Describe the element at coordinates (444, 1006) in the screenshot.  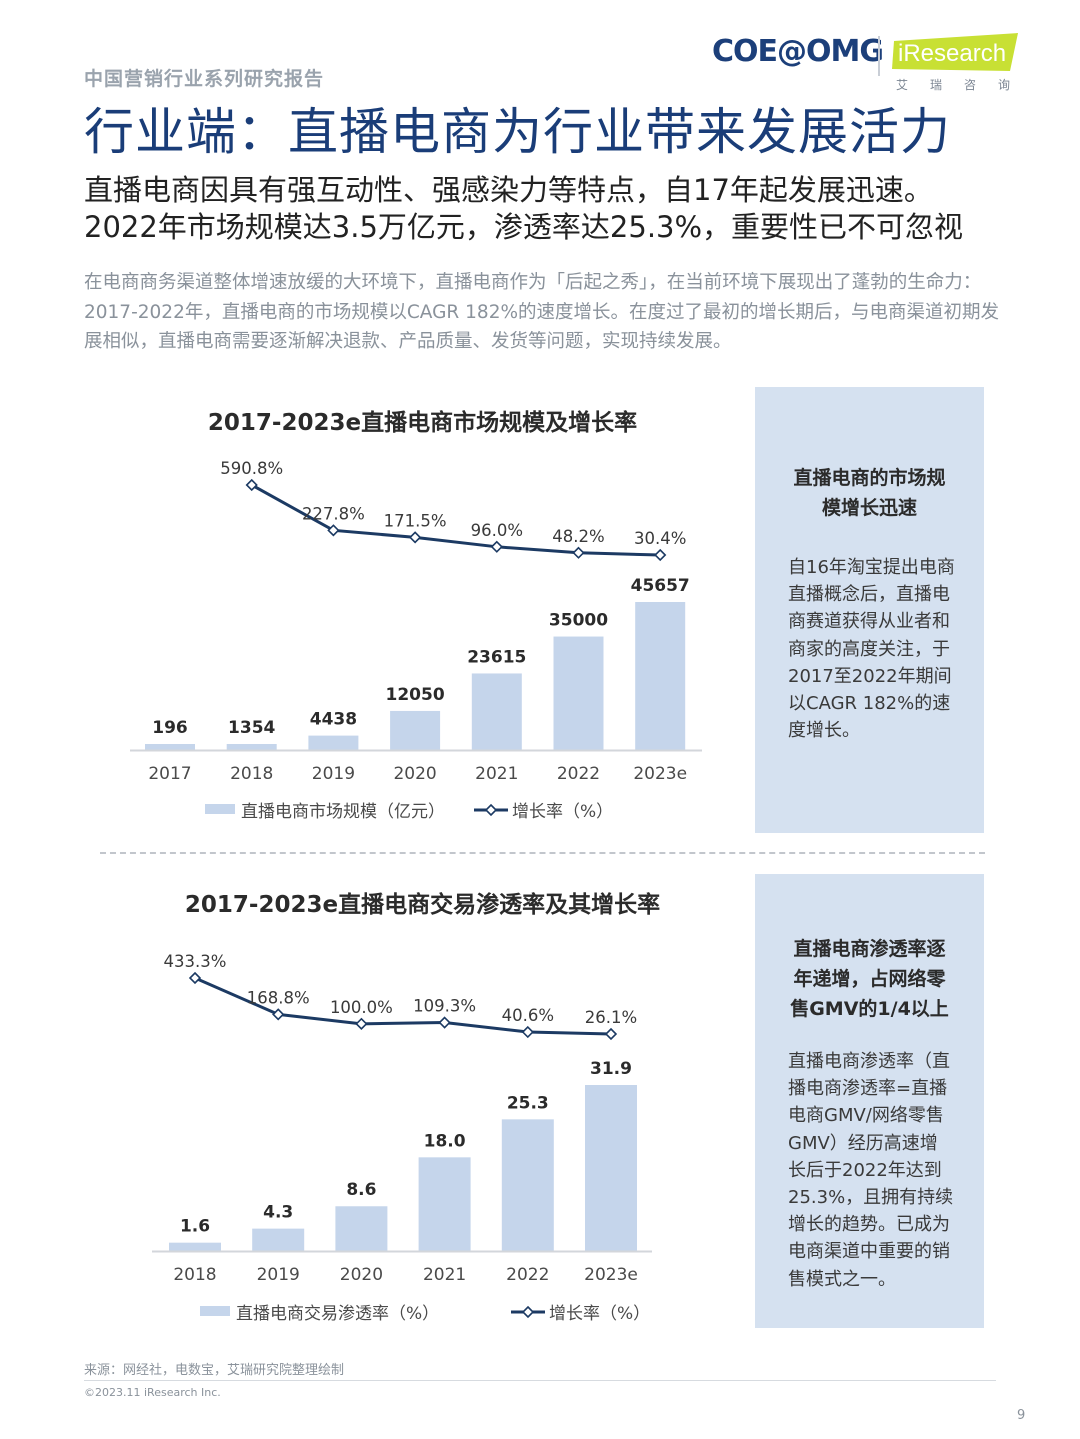
I see `growth-rate-label: 109.3%` at that location.